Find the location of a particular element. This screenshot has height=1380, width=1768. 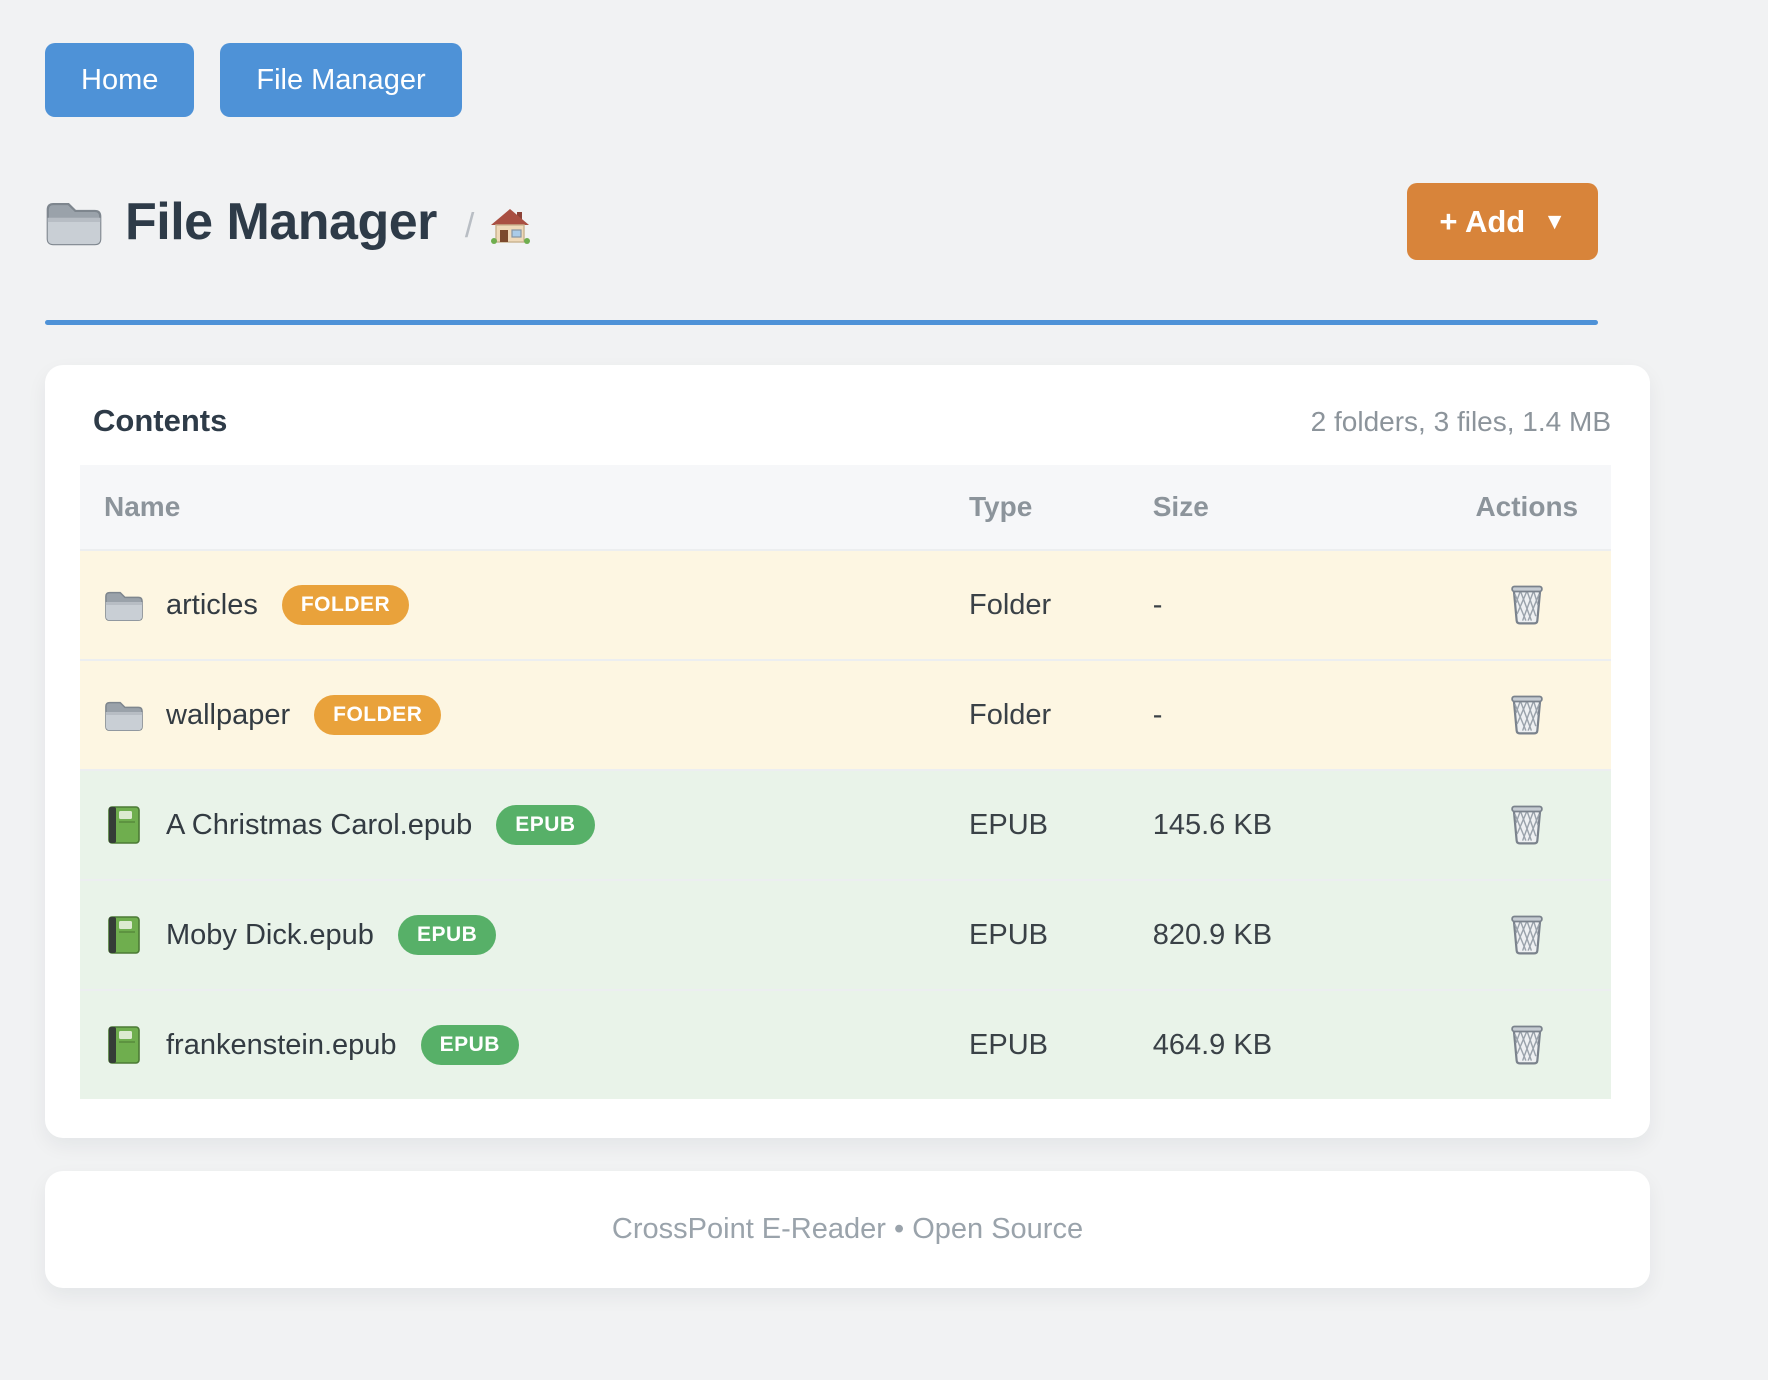

column-header-type: Type is located at coordinates (1037, 507).